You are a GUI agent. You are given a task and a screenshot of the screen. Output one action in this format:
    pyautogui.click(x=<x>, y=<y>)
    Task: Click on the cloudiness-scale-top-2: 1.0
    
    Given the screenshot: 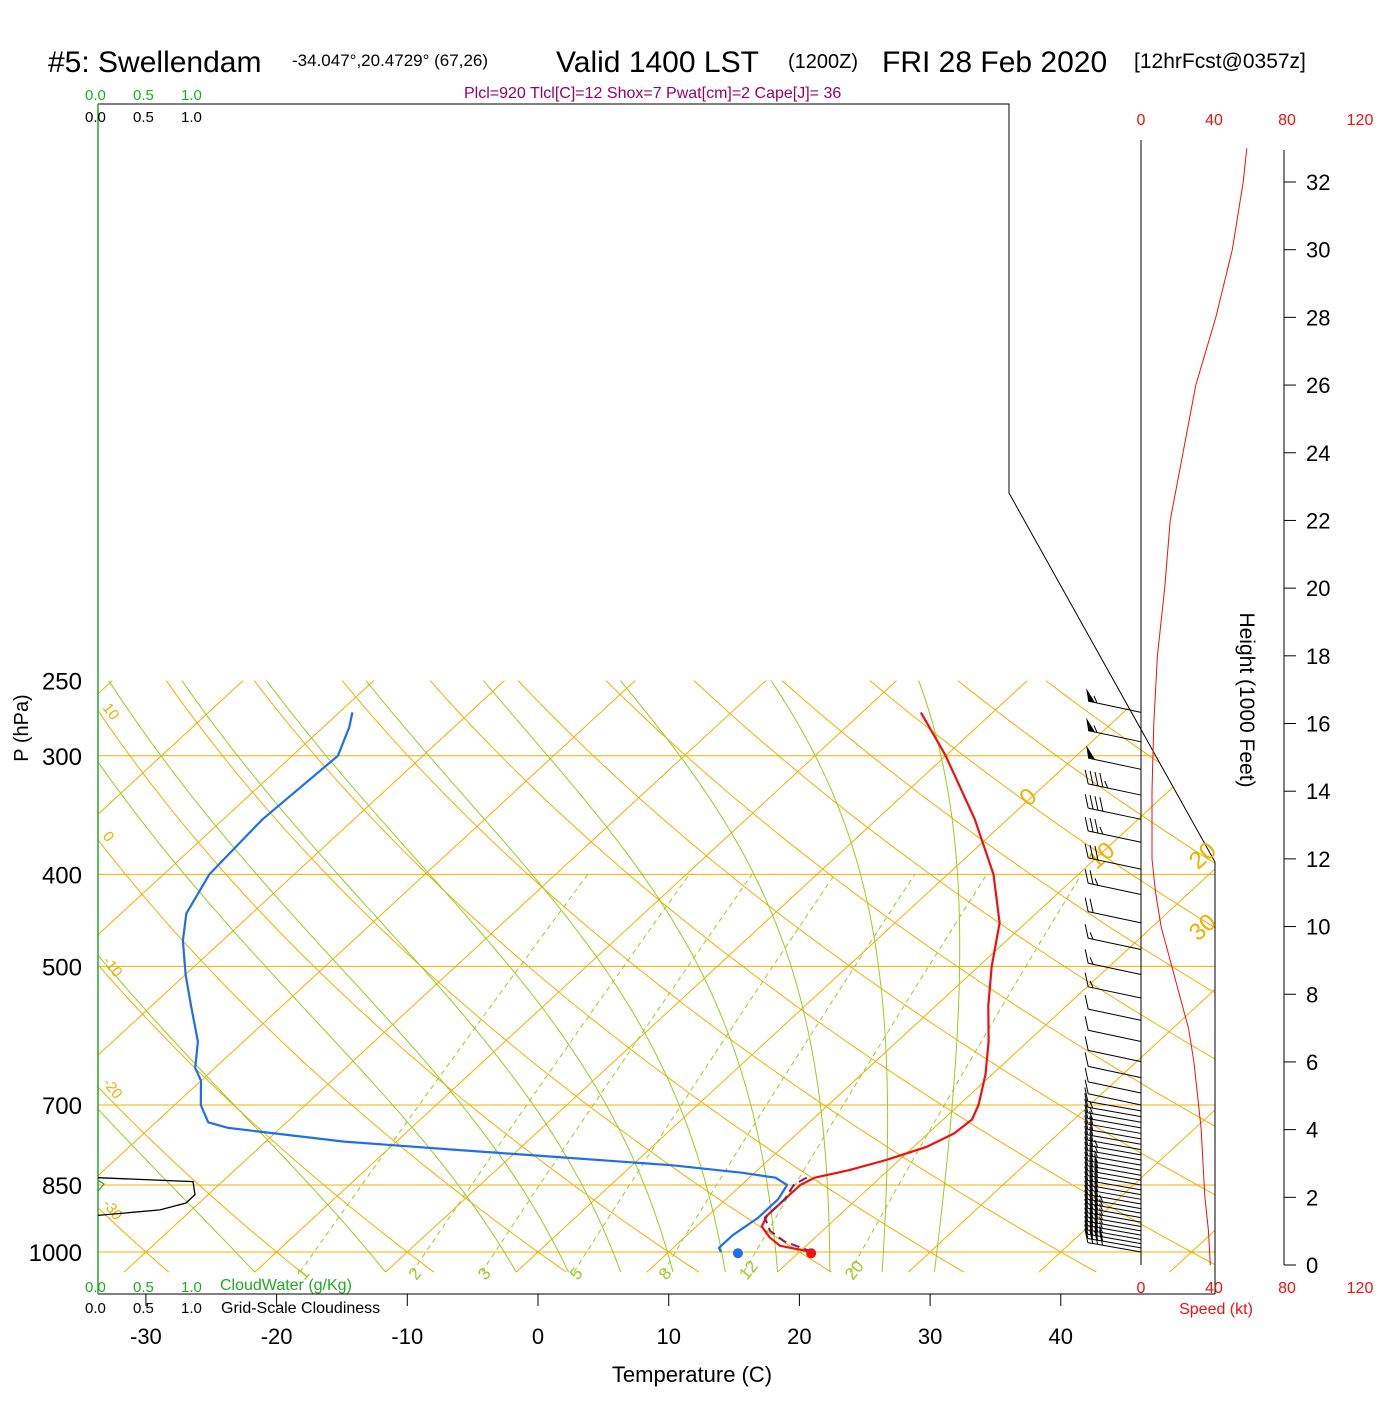 What is the action you would take?
    pyautogui.click(x=191, y=117)
    